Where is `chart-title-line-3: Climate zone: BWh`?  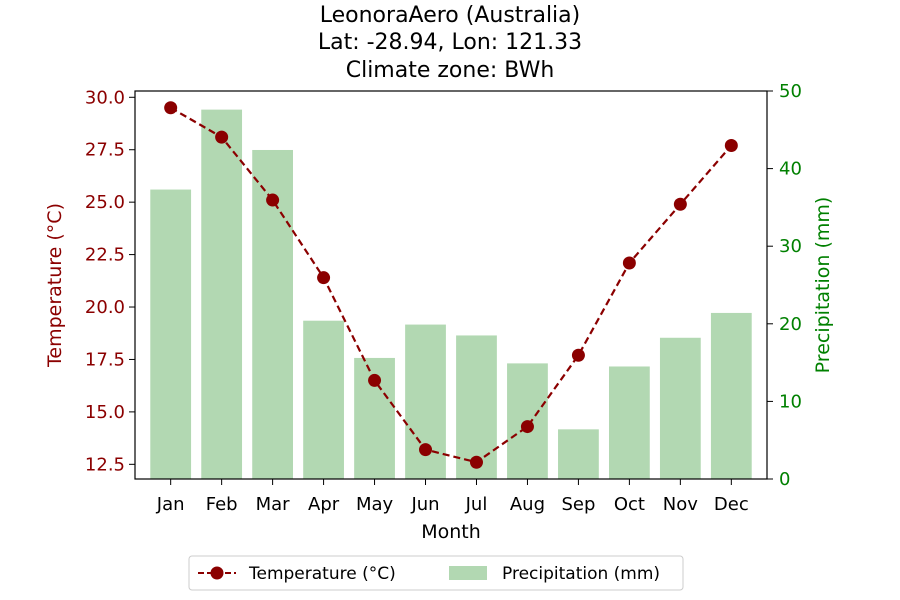
chart-title-line-3: Climate zone: BWh is located at coordinates (450, 70).